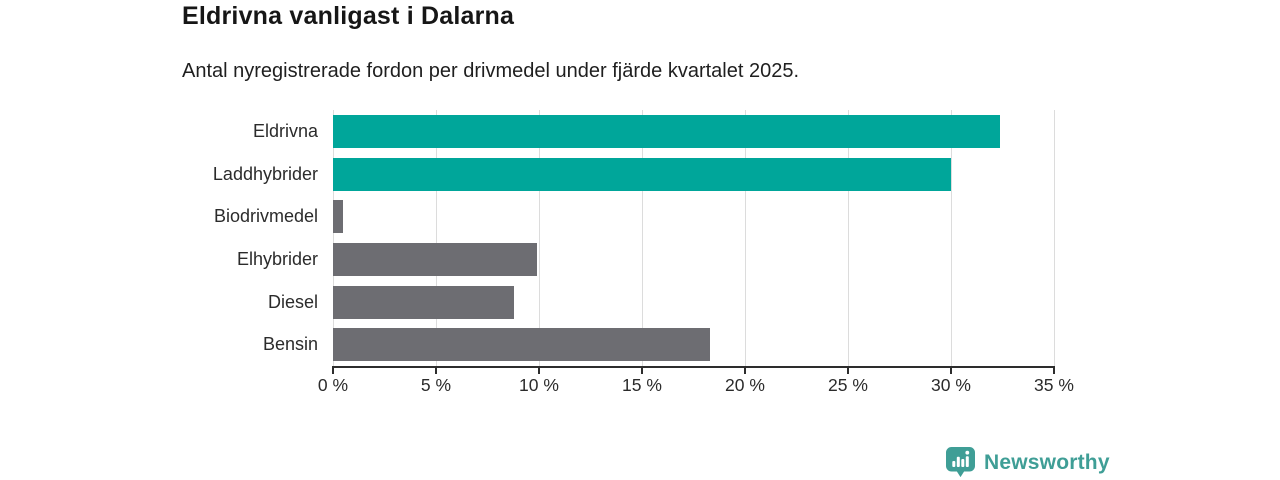 Image resolution: width=1280 pixels, height=480 pixels. I want to click on bar-laddhybrider, so click(642, 174).